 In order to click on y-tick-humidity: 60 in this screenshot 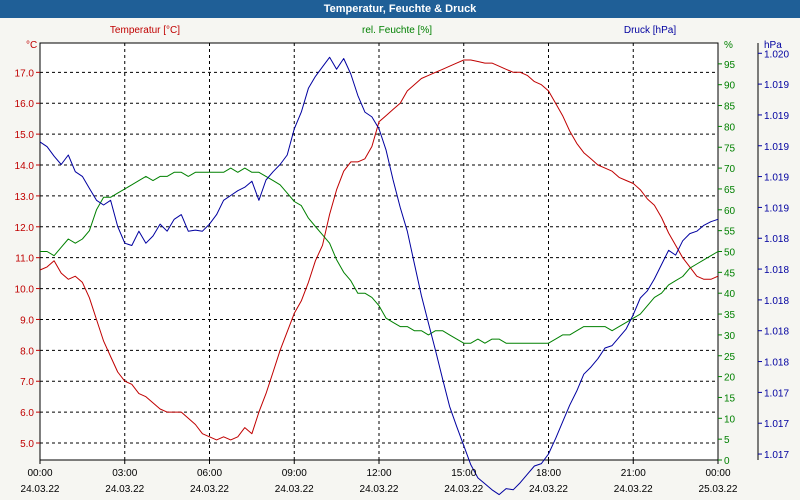, I will do `click(730, 211)`.